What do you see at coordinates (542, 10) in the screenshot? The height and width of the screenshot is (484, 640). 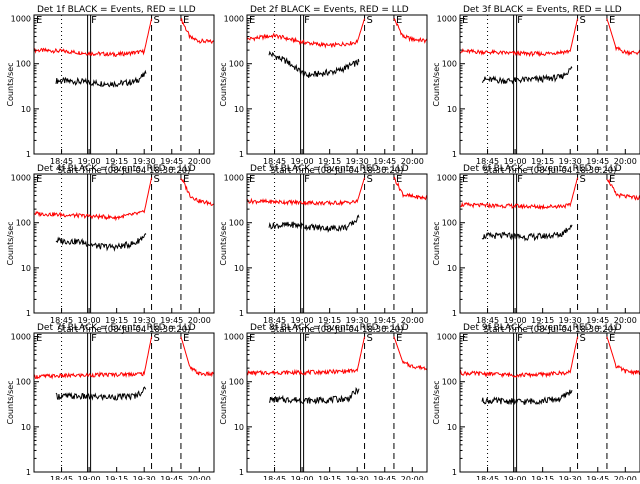 I see `chart-title: Det 3f BLACK = Events, RED = LLD` at bounding box center [542, 10].